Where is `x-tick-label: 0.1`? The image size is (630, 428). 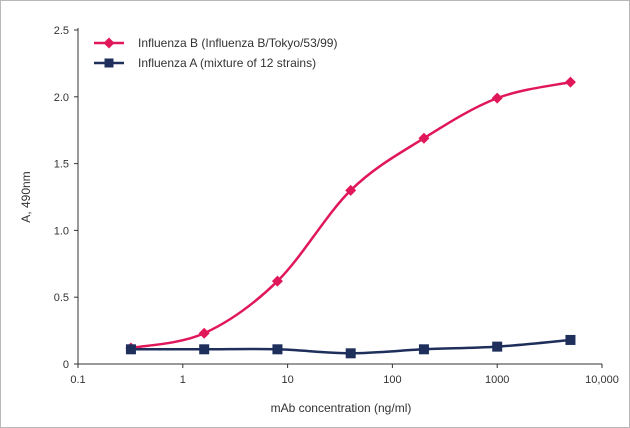
x-tick-label: 0.1 is located at coordinates (77, 380).